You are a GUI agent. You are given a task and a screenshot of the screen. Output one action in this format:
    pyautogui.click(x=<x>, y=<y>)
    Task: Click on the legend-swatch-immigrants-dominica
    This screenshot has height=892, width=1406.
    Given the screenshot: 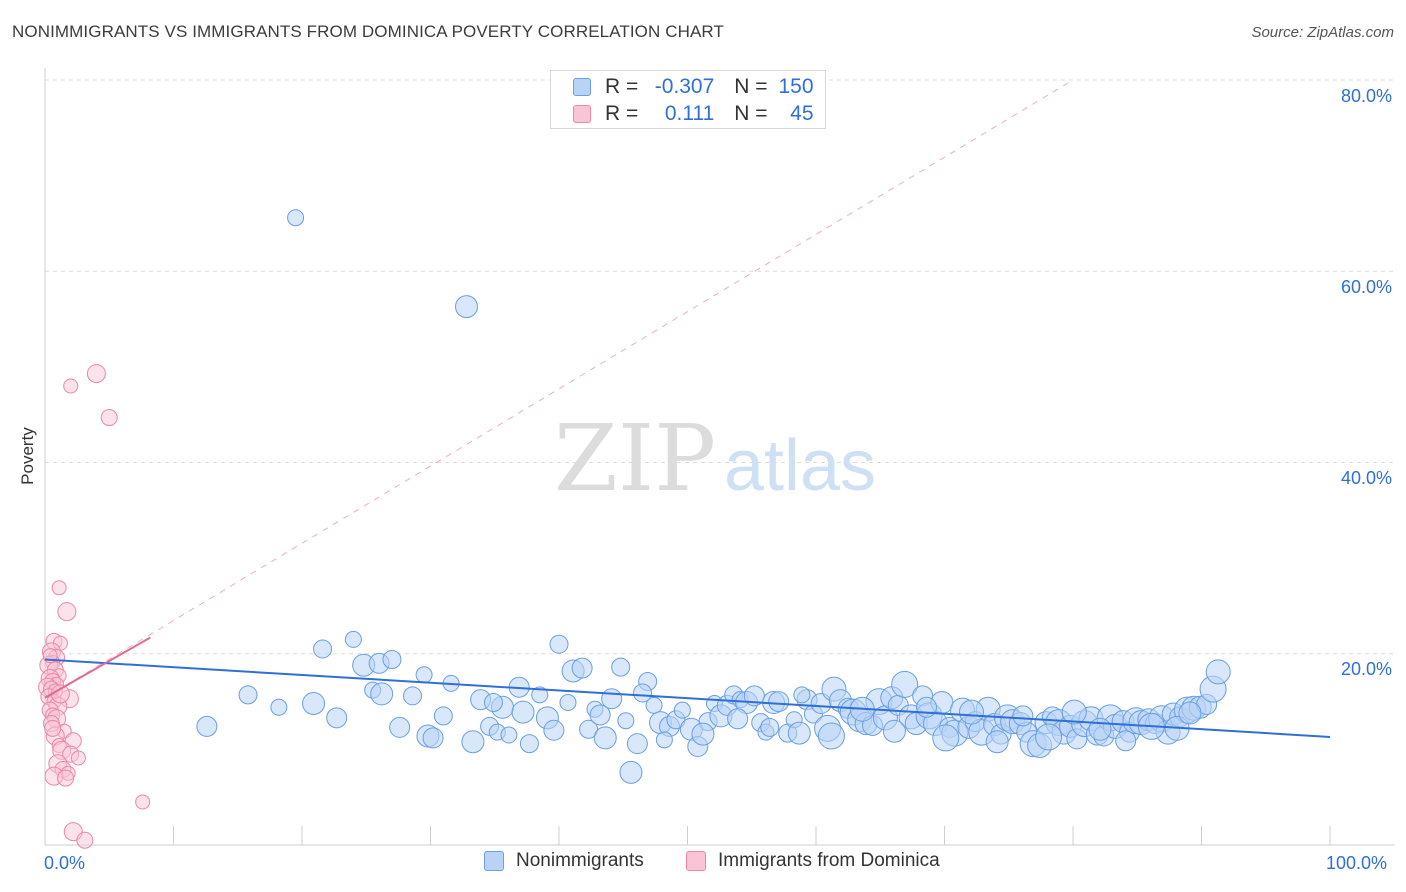 What is the action you would take?
    pyautogui.click(x=696, y=861)
    